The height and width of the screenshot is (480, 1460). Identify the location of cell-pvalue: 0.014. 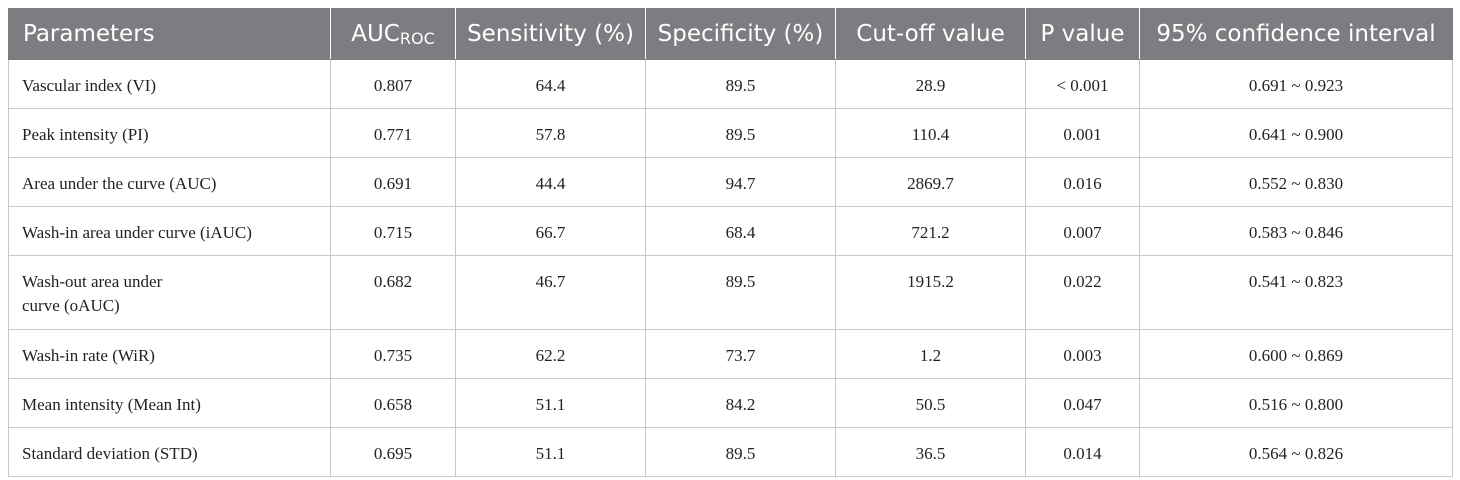
(1082, 452).